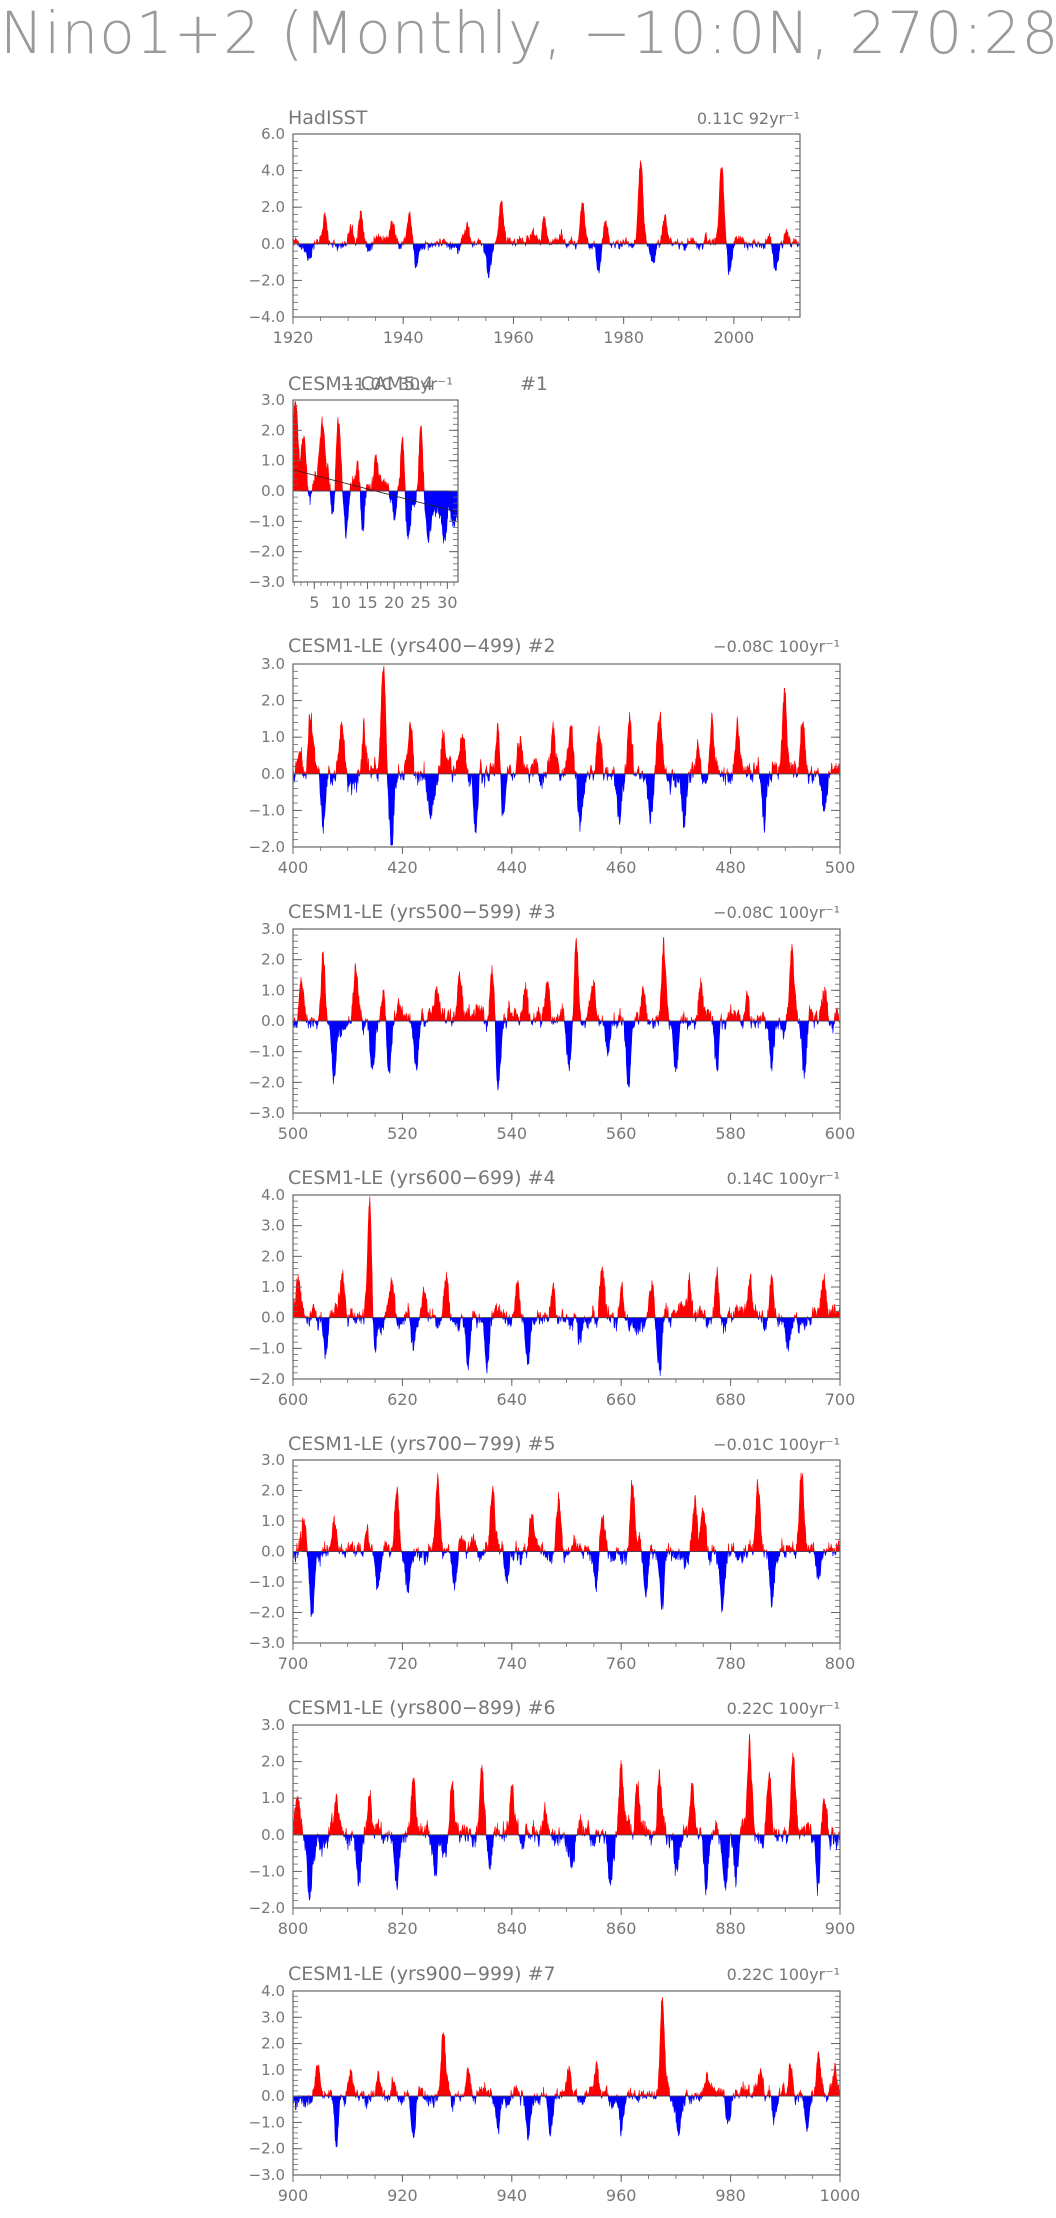 The image size is (1056, 2218). I want to click on x-tick-label: 15, so click(367, 602).